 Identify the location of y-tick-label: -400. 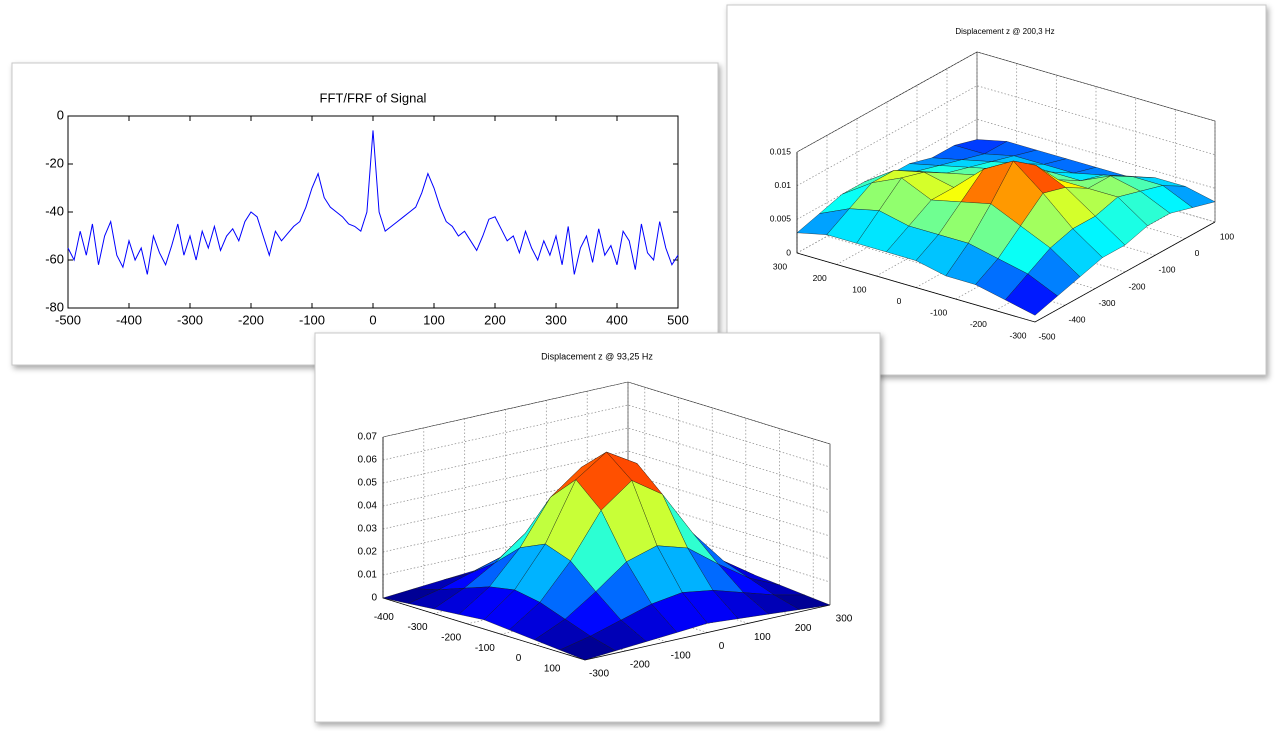
(1076, 320).